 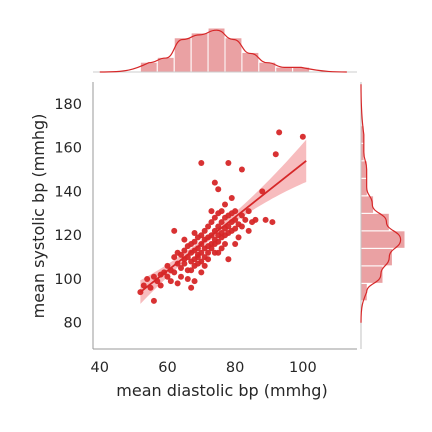 I want to click on y-tick-label: 140, so click(x=68, y=192).